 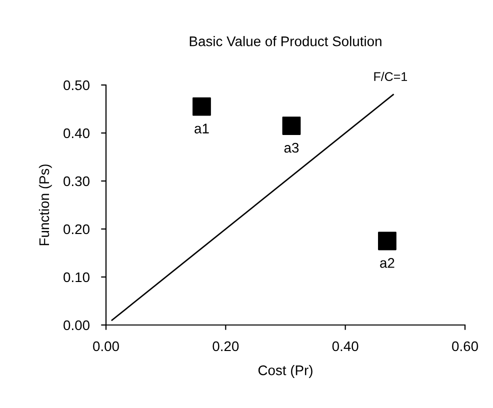 What do you see at coordinates (465, 346) in the screenshot?
I see `x-tick-label: 0.60` at bounding box center [465, 346].